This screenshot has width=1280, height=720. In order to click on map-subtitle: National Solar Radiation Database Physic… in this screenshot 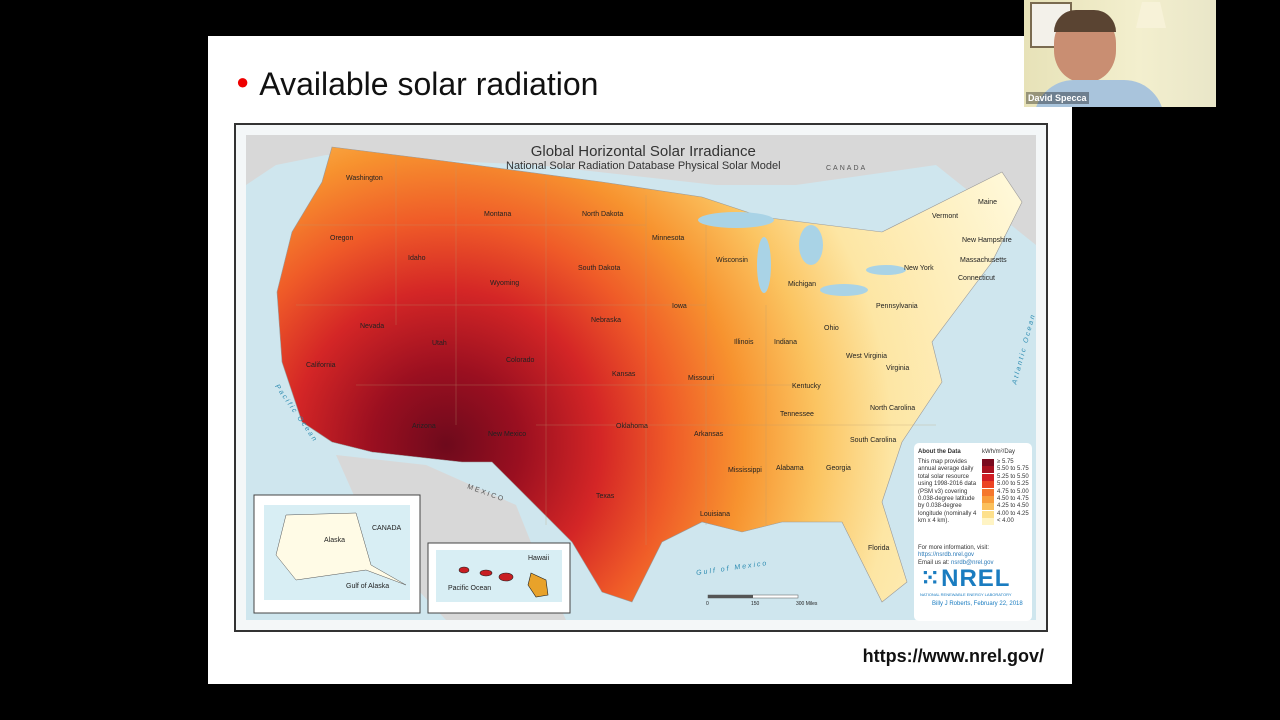, I will do `click(643, 166)`.